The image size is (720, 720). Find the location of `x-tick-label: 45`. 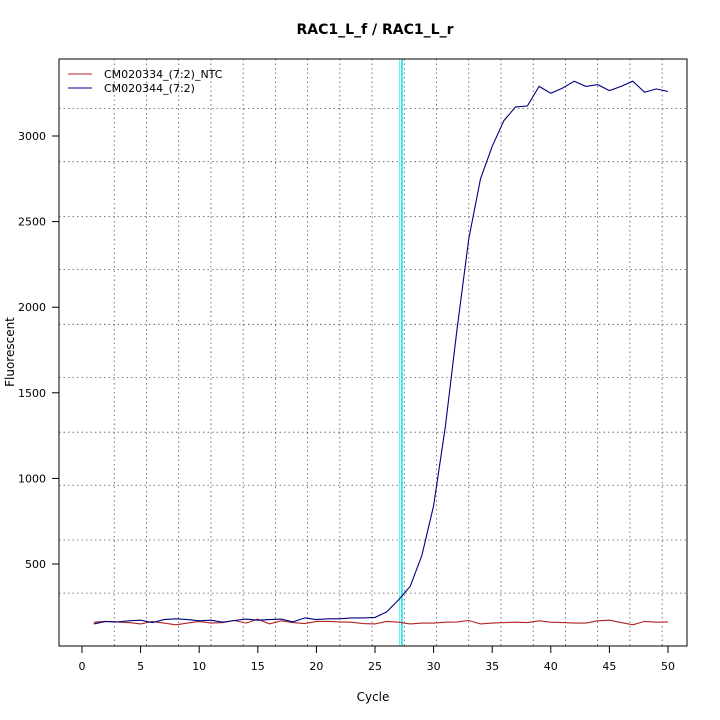

x-tick-label: 45 is located at coordinates (609, 666).